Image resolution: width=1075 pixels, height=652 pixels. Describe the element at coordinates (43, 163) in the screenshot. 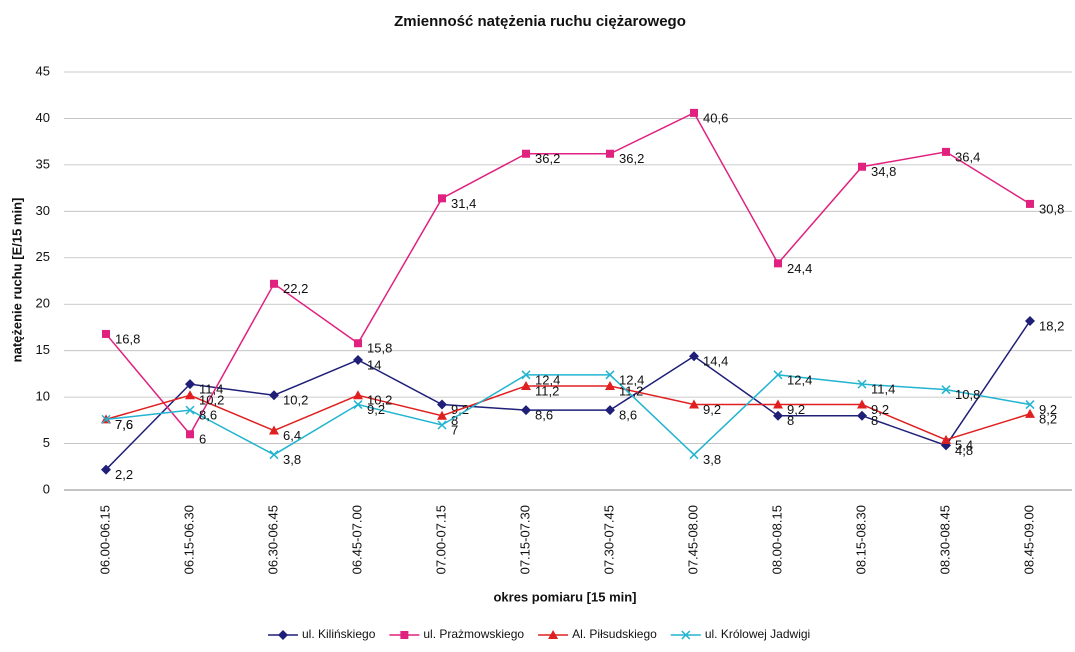

I see `y-tick-label: 35` at that location.